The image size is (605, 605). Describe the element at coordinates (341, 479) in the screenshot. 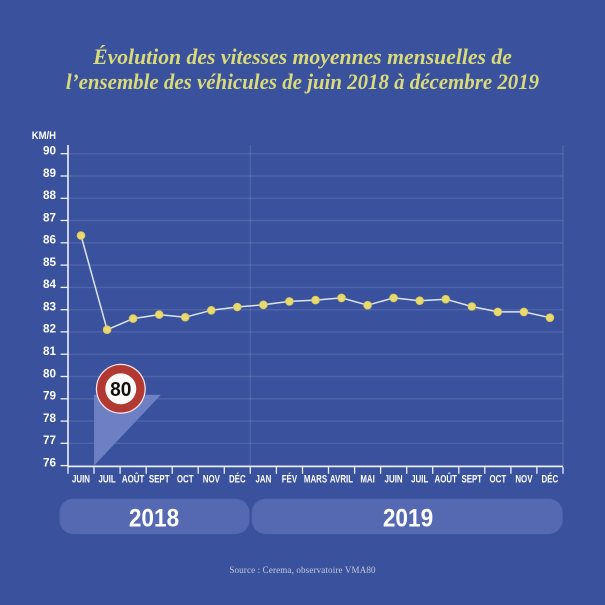

I see `svg-text: AVRIL` at that location.